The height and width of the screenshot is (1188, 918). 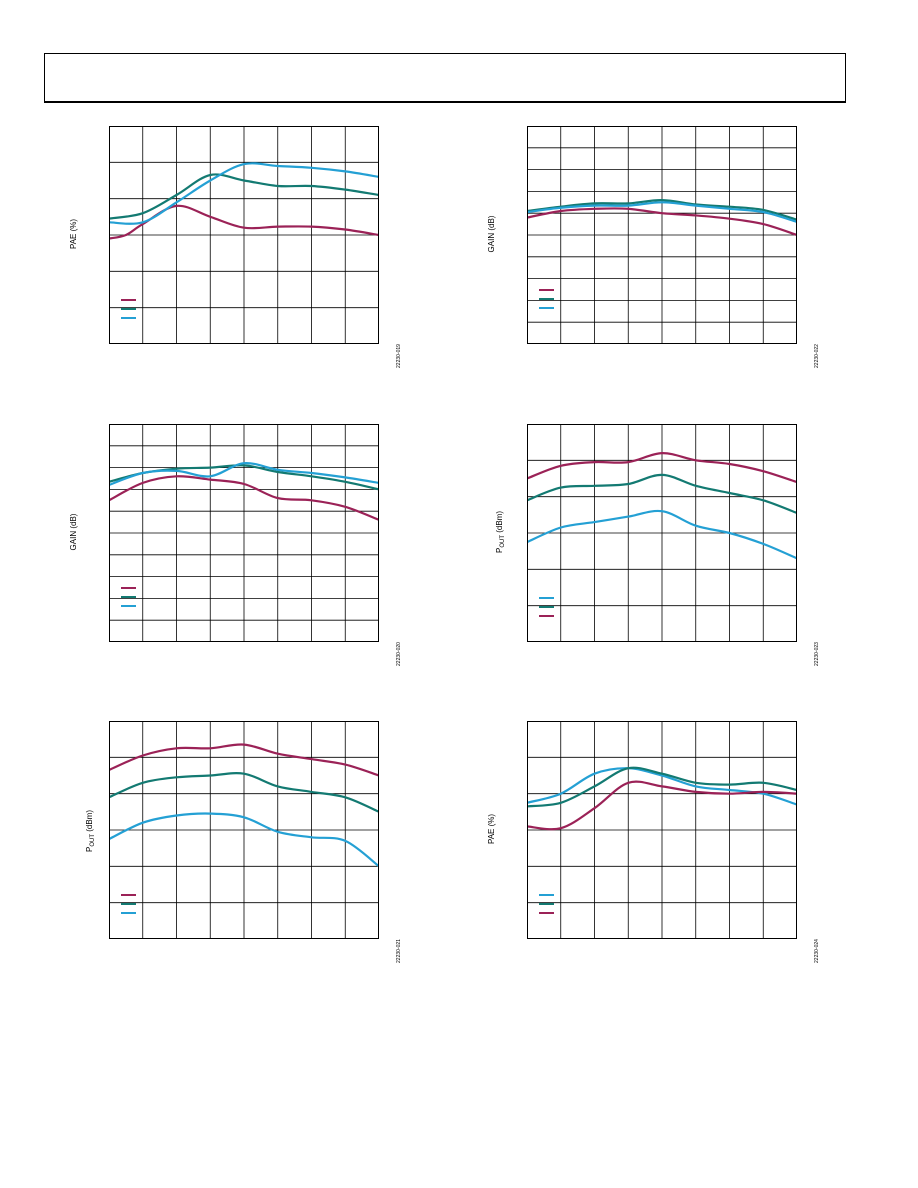 What do you see at coordinates (817, 654) in the screenshot?
I see `chart-4-figure-id: 22230-023` at bounding box center [817, 654].